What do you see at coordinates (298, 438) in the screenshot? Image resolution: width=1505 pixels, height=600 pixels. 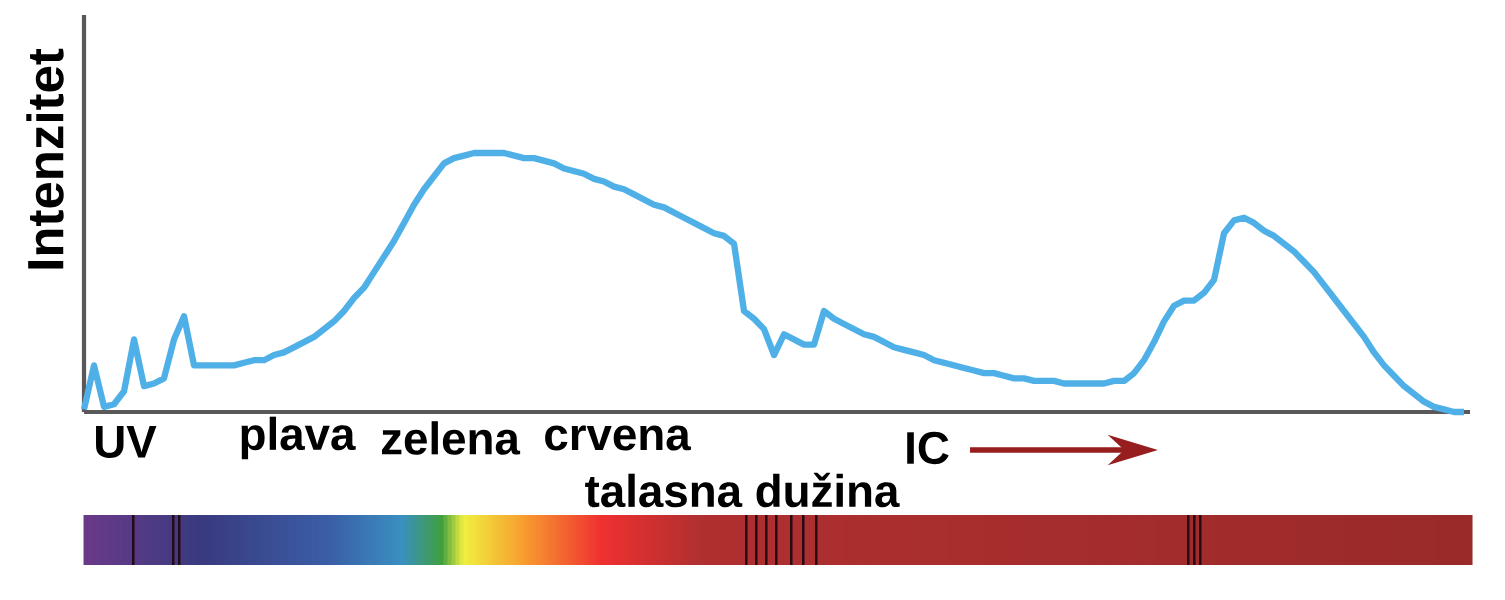 I see `text: plava` at bounding box center [298, 438].